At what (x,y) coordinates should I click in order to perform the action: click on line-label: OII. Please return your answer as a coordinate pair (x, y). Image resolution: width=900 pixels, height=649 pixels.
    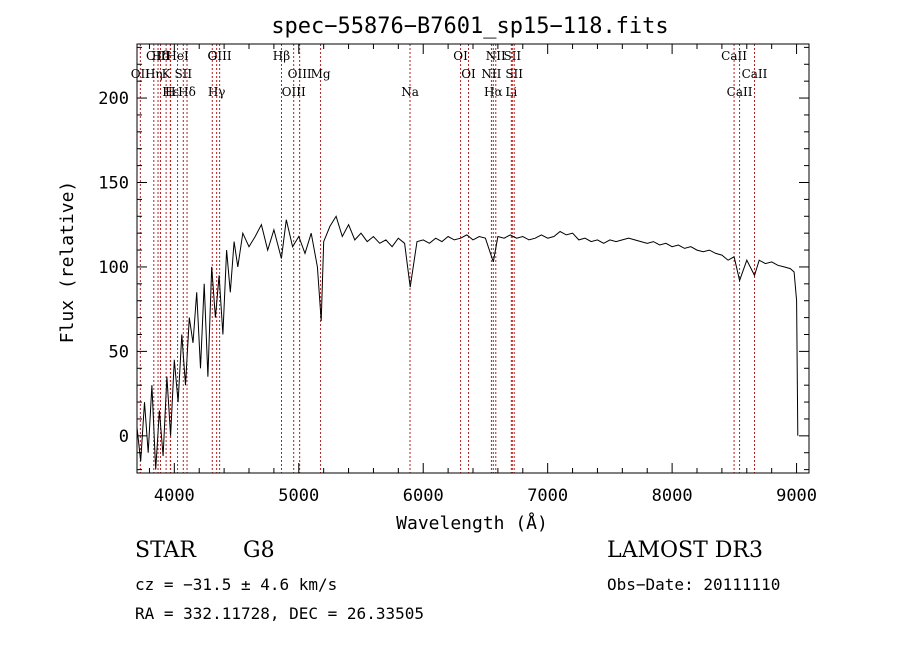
    Looking at the image, I should click on (141, 74).